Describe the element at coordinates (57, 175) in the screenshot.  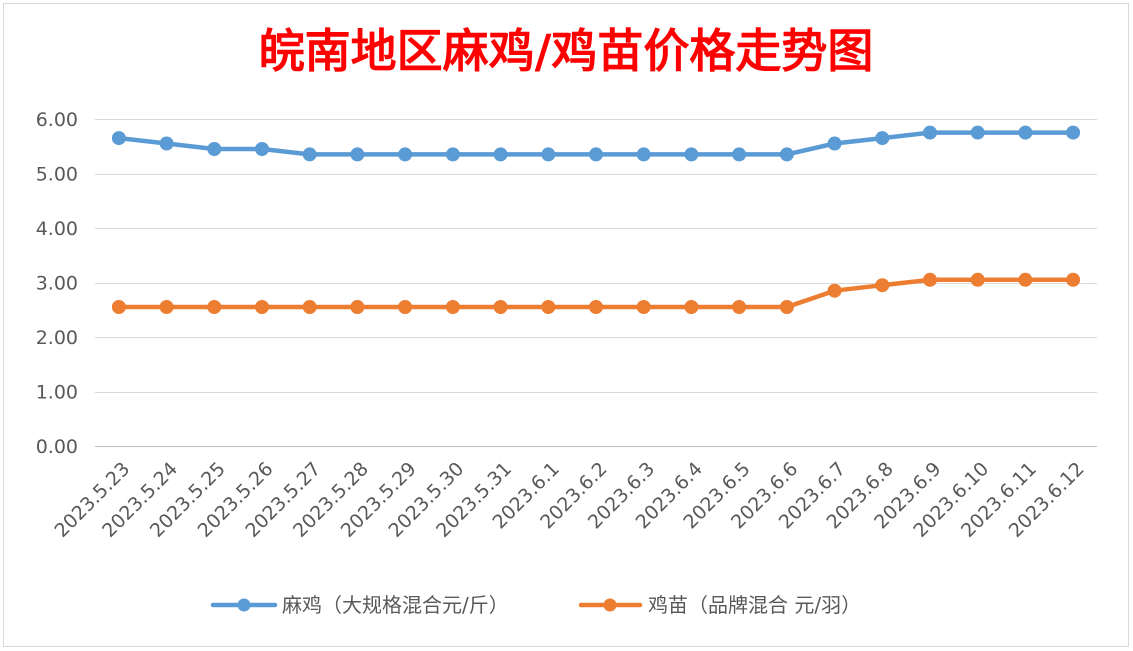
I see `y-tick-label: 5.00` at that location.